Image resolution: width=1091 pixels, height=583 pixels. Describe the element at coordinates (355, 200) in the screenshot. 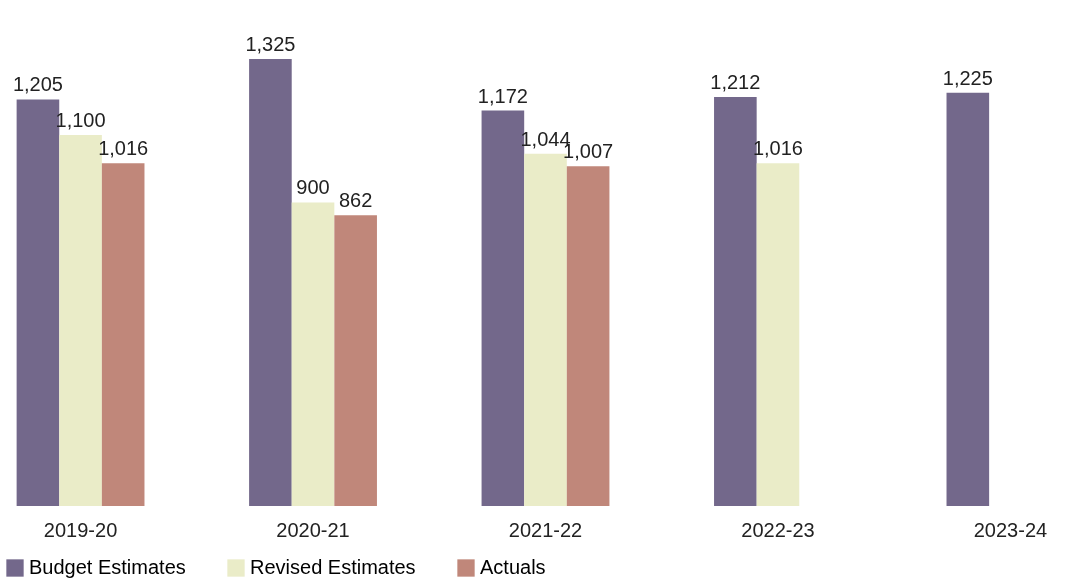

I see `data-label: 862` at that location.